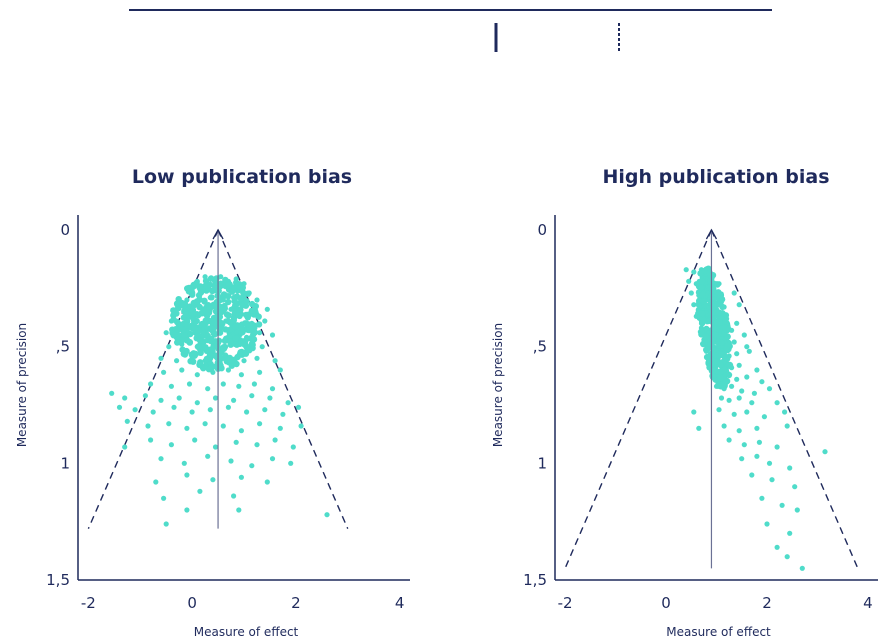  What do you see at coordinates (542, 463) in the screenshot?
I see `y-tick-label: 1` at bounding box center [542, 463].